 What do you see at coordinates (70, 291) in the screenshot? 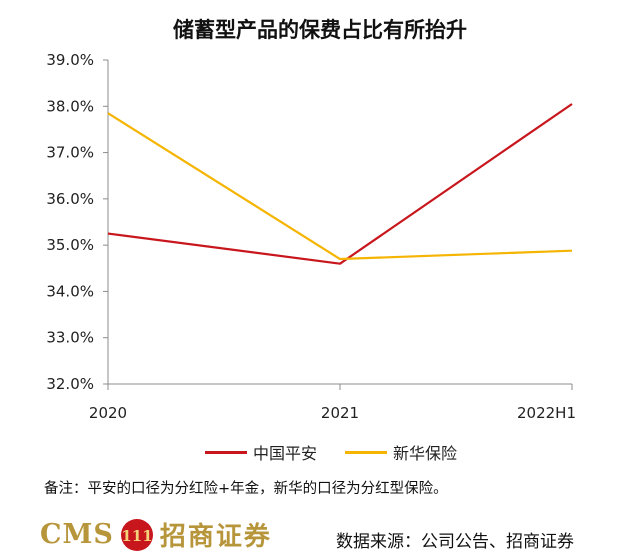
I see `y-tick-label: 34.0%` at bounding box center [70, 291].